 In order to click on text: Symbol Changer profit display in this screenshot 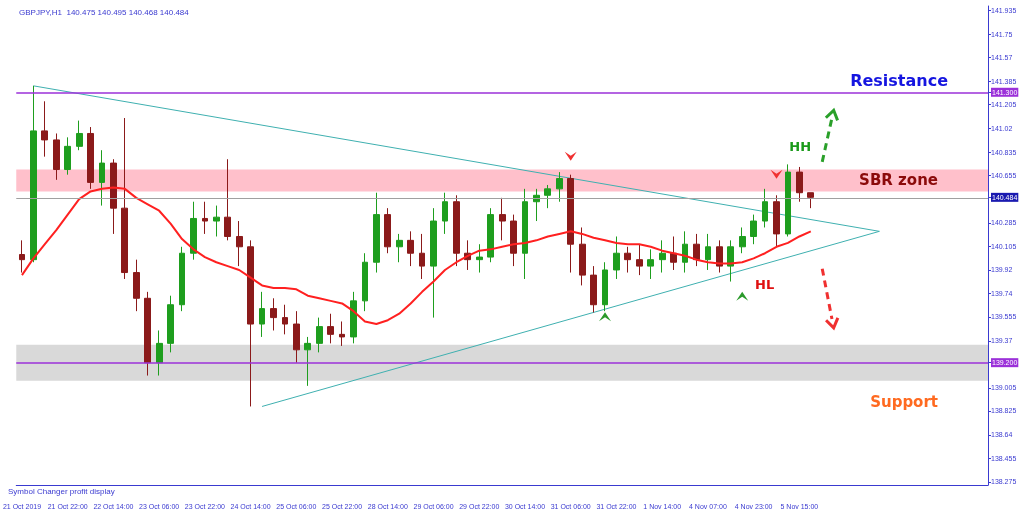, I will do `click(61, 491)`.